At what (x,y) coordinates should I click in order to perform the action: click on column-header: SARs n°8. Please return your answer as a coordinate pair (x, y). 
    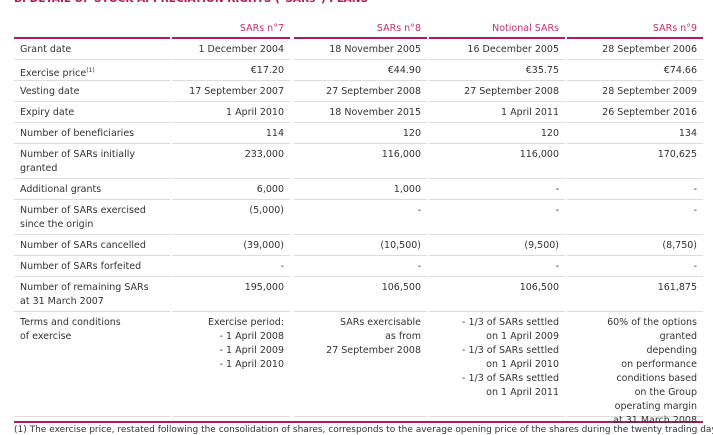
    Looking at the image, I should click on (360, 29).